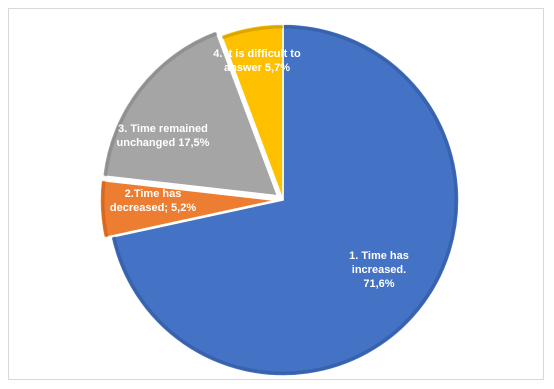 This screenshot has width=554, height=389. Describe the element at coordinates (163, 143) in the screenshot. I see `data-label-3-line-2: unchanged 17,5%` at that location.